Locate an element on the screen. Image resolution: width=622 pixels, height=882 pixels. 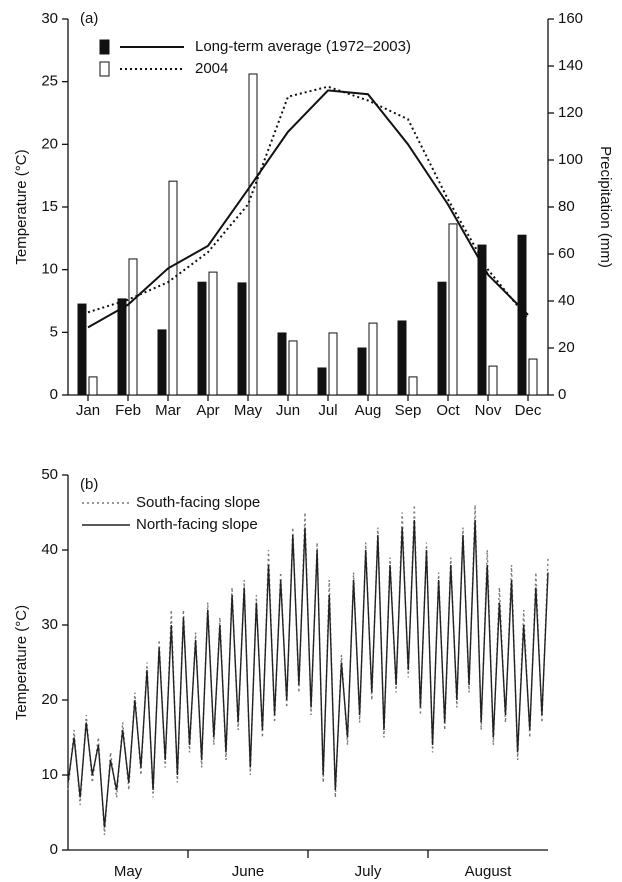
y2-tick-label: 140 is located at coordinates (570, 65).